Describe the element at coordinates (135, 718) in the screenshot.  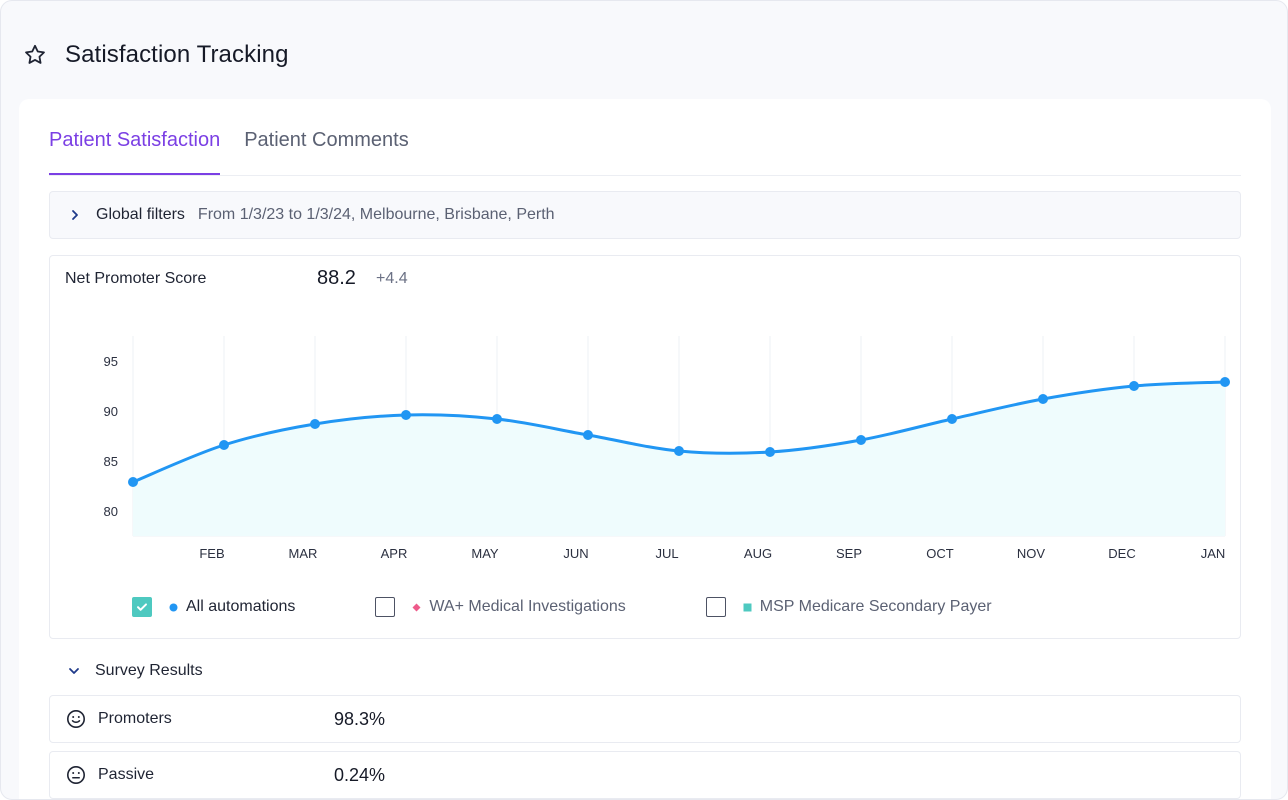
I see `survey-row-name: Promoters` at that location.